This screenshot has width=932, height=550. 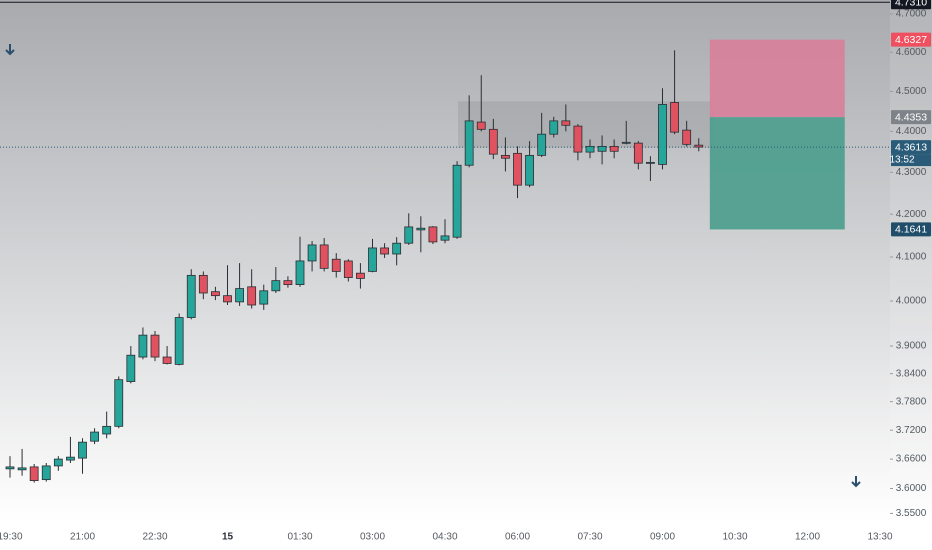 I want to click on x-tick-label: 03:00, so click(x=372, y=537).